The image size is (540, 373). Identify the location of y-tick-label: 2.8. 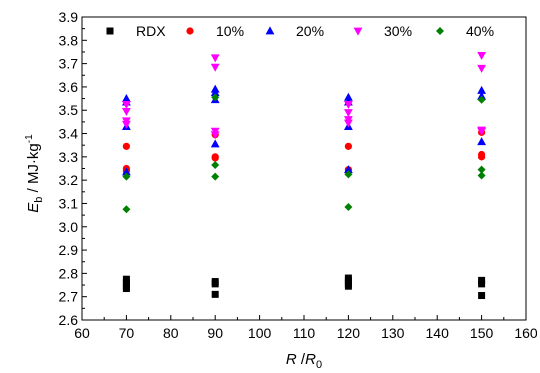
(69, 273).